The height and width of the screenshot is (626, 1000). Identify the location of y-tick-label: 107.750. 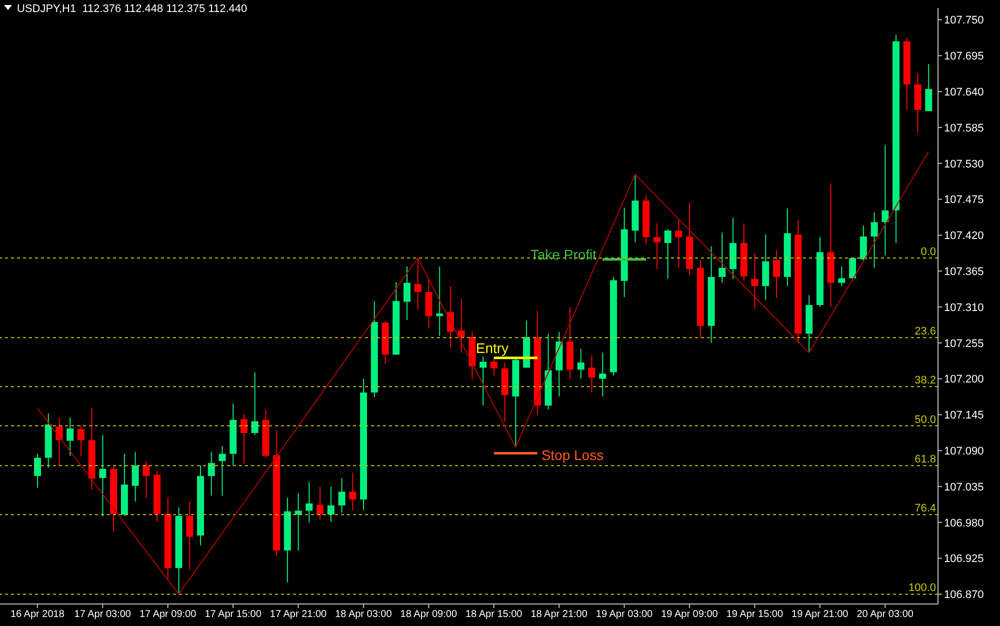
(964, 20).